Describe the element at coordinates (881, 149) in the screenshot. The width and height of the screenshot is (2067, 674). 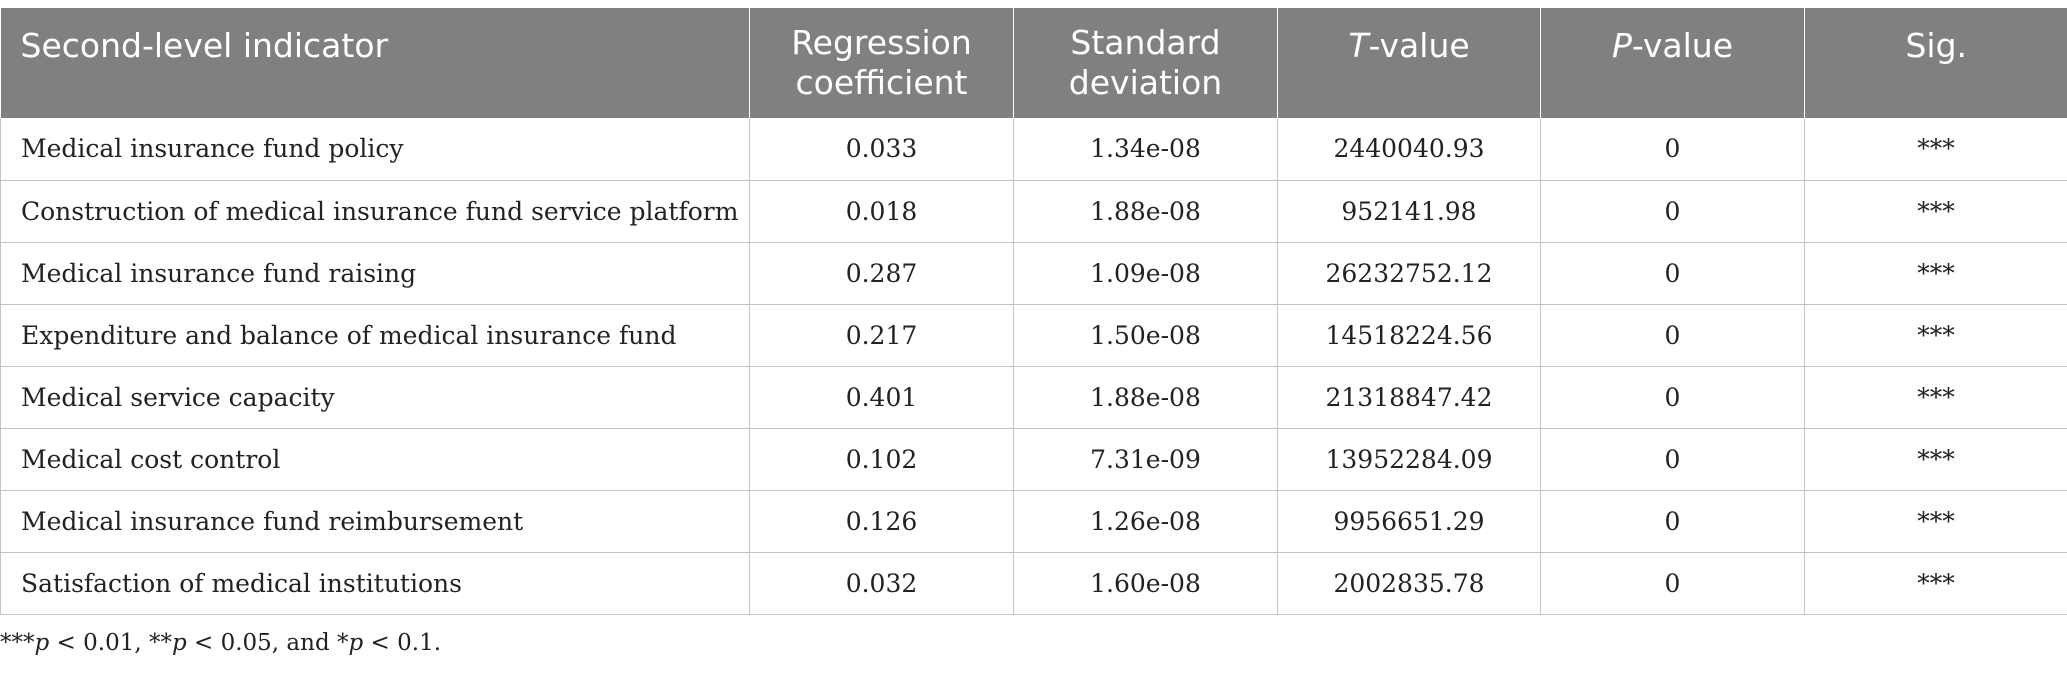
I see `cell-coefficient: 0.033` at that location.